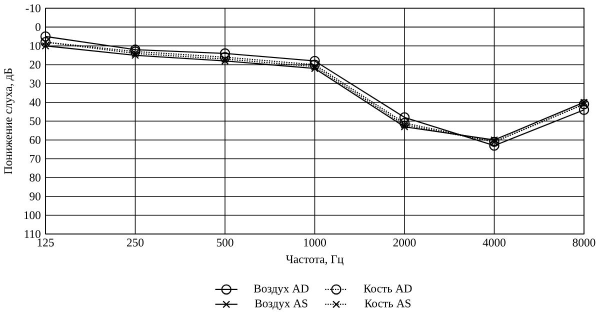 The image size is (600, 314). I want to click on y-tick-label: 10, so click(35, 46).